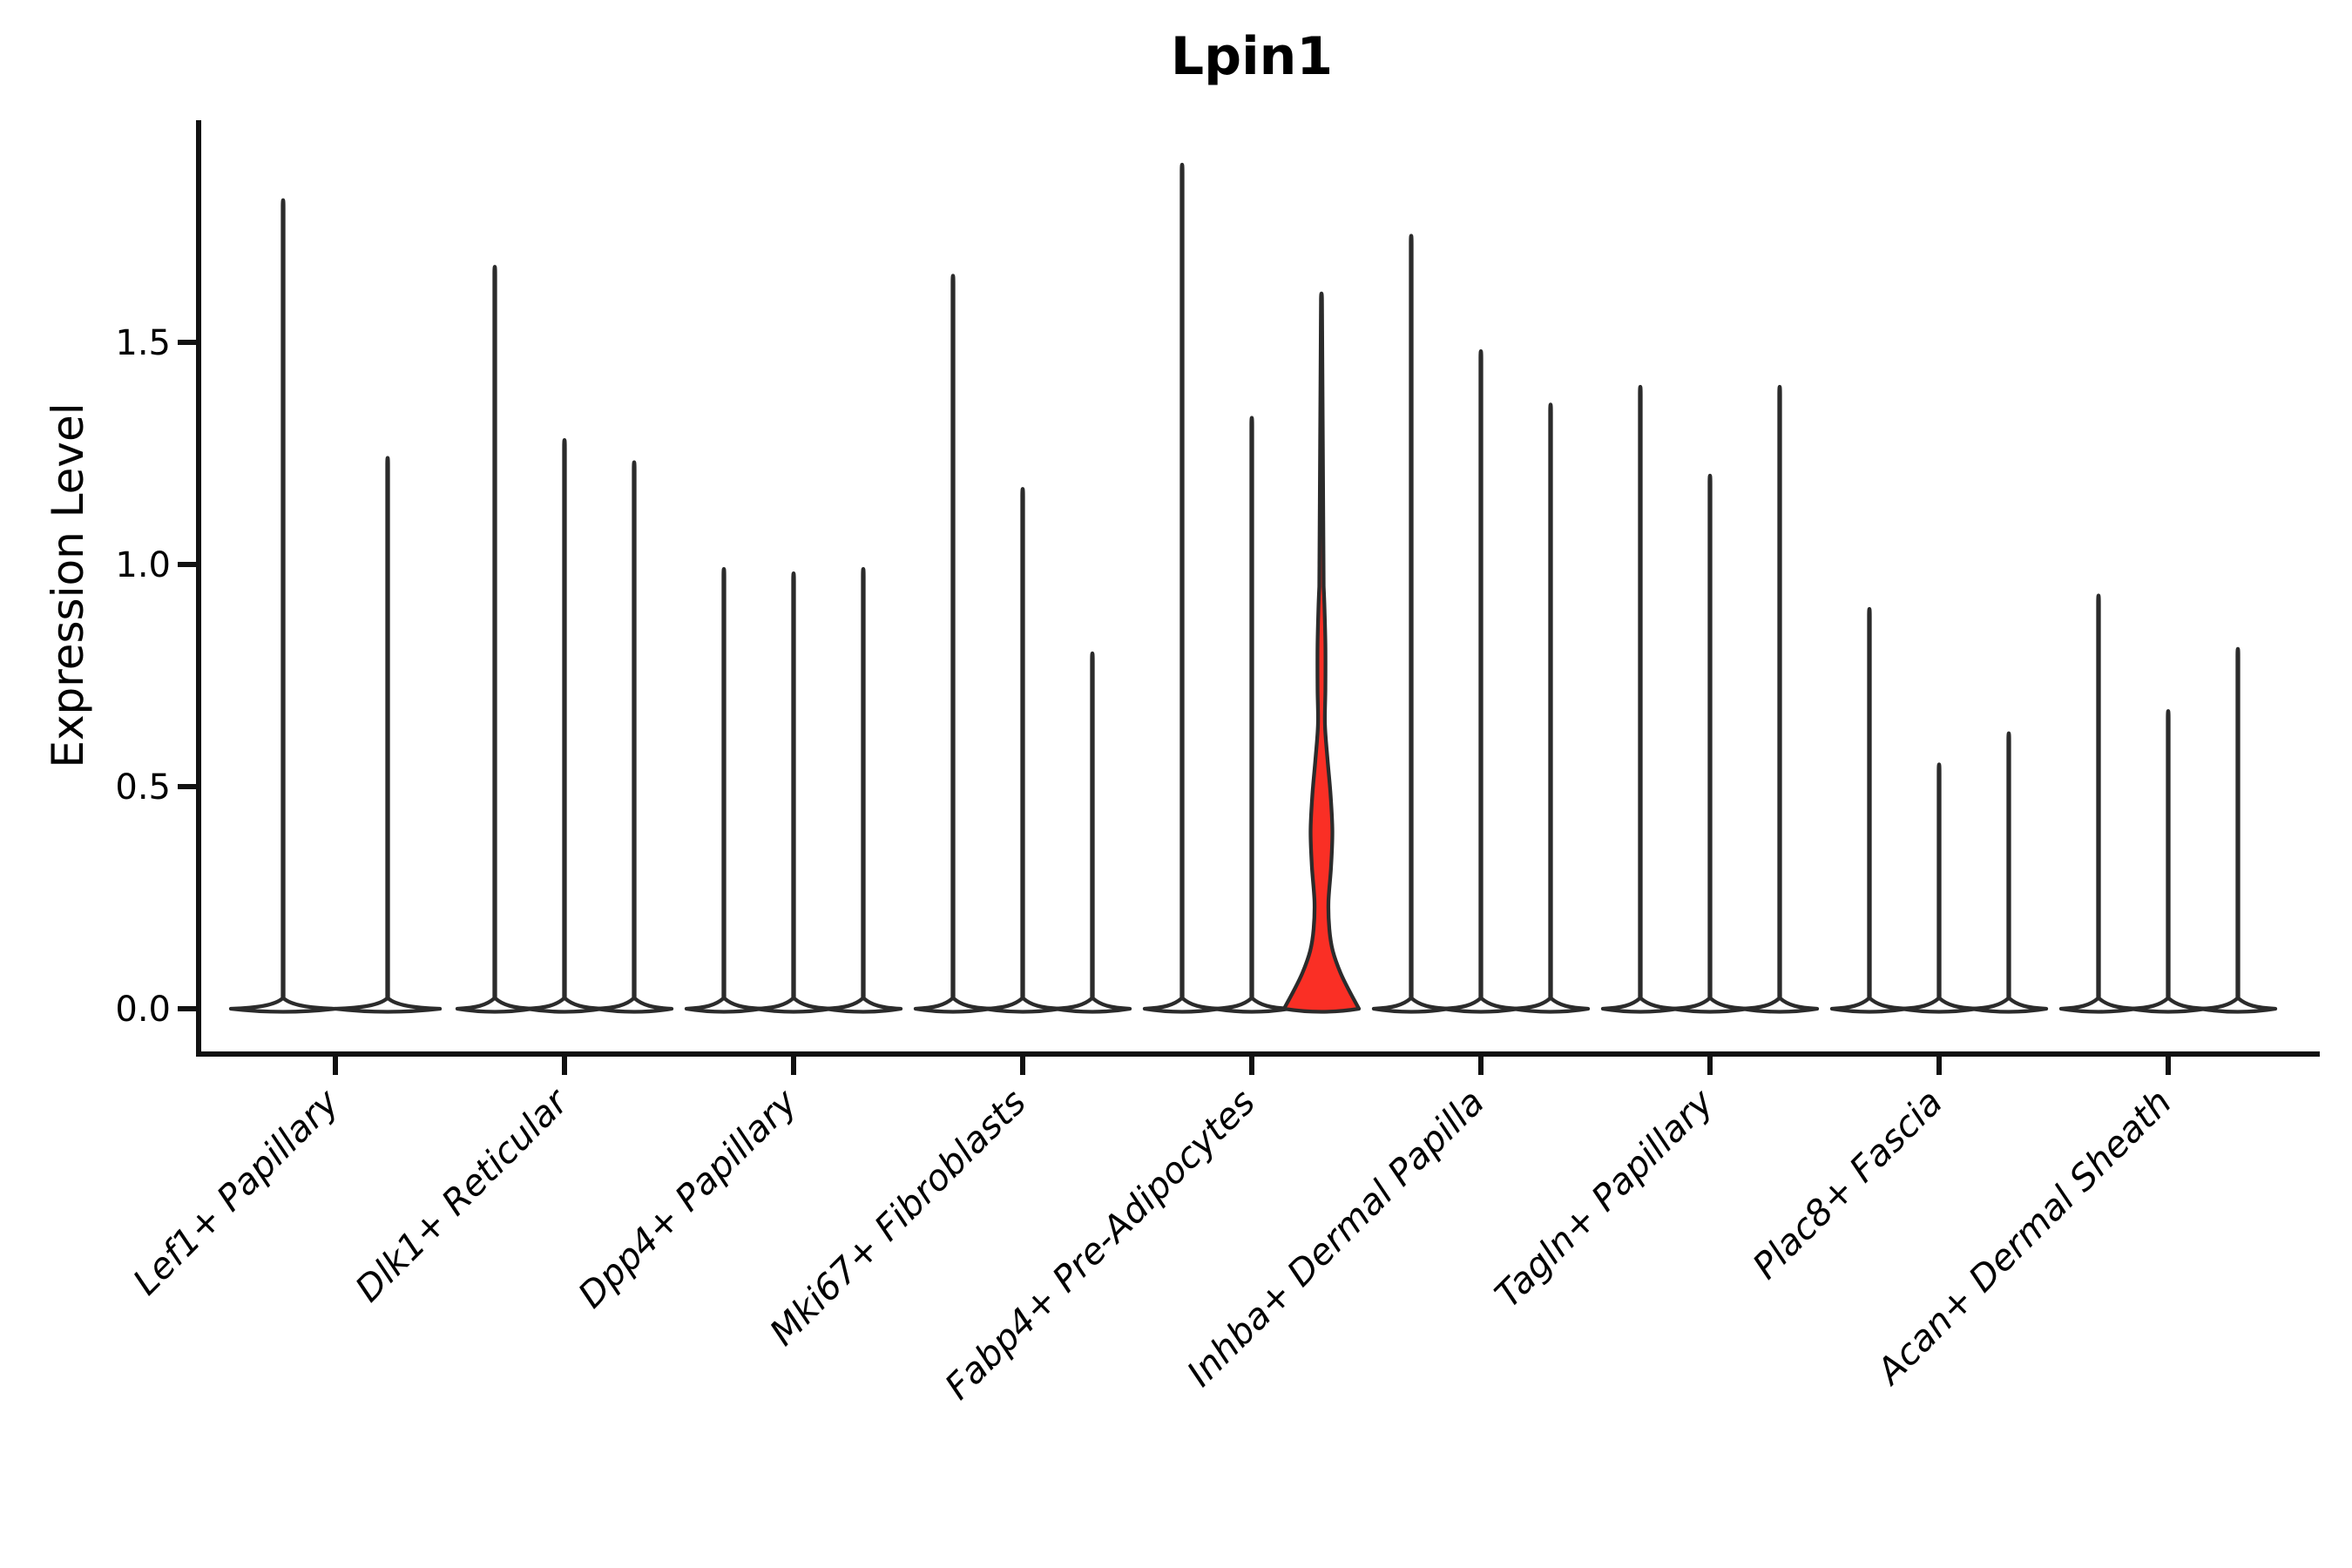 The width and height of the screenshot is (2352, 1568). What do you see at coordinates (143, 565) in the screenshot?
I see `y-tick-label: 1.0` at bounding box center [143, 565].